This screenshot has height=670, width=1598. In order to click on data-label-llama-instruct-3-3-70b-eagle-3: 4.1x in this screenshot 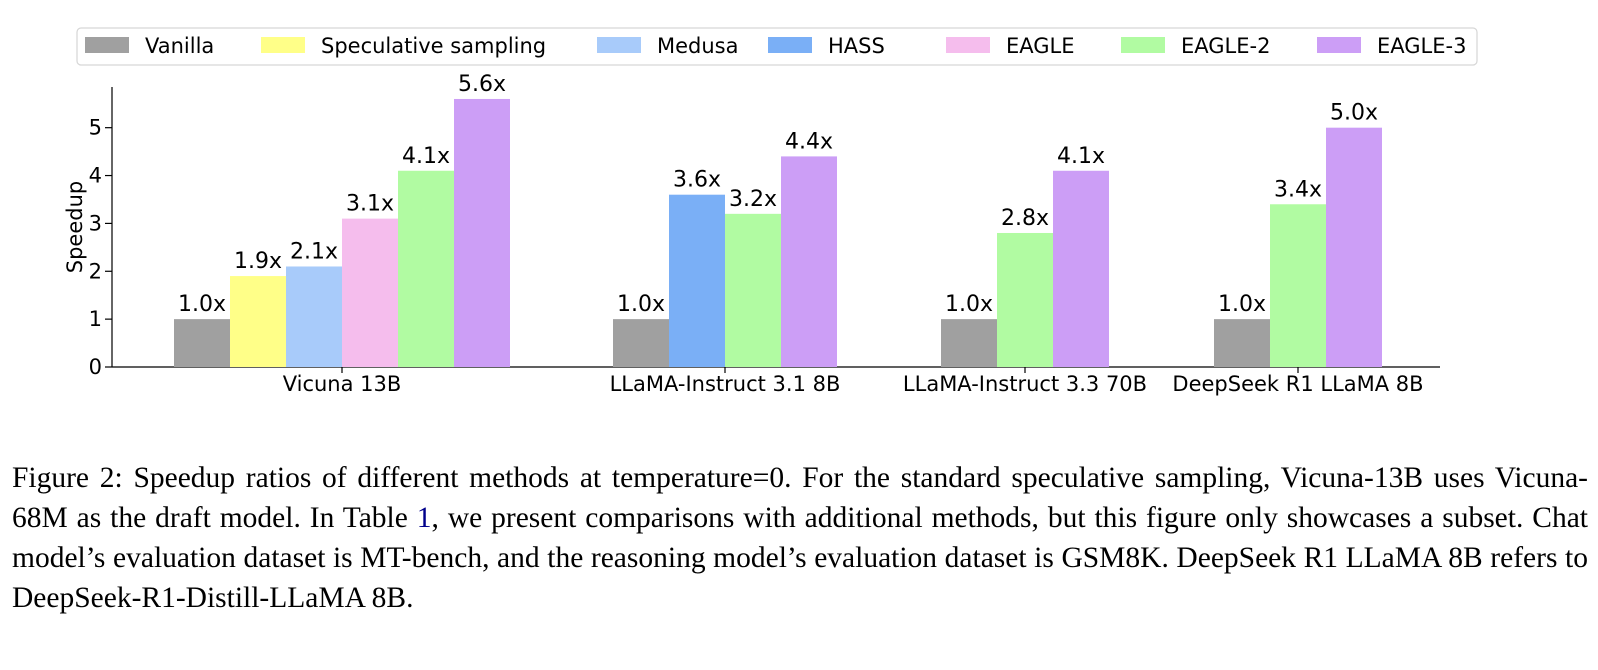, I will do `click(1081, 156)`.